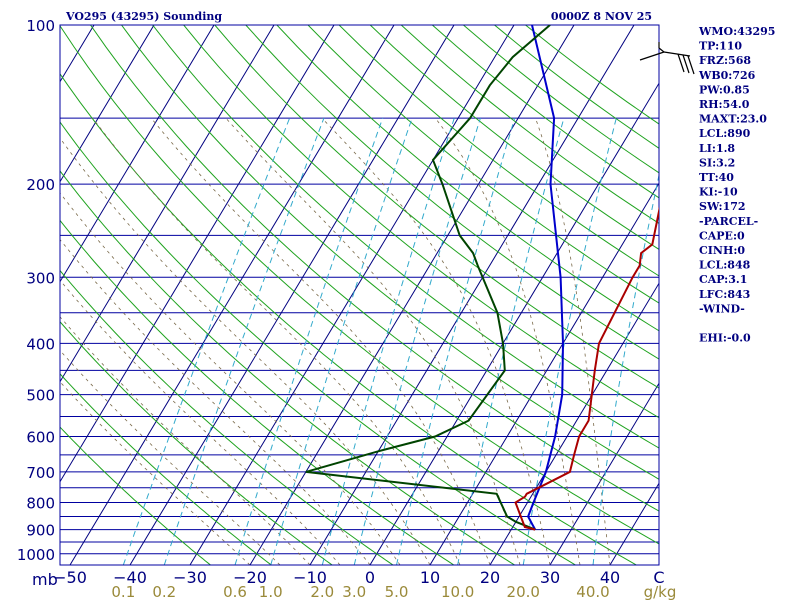 The height and width of the screenshot is (600, 800). What do you see at coordinates (601, 16) in the screenshot?
I see `observation-time: 0000Z 8 NOV 25` at bounding box center [601, 16].